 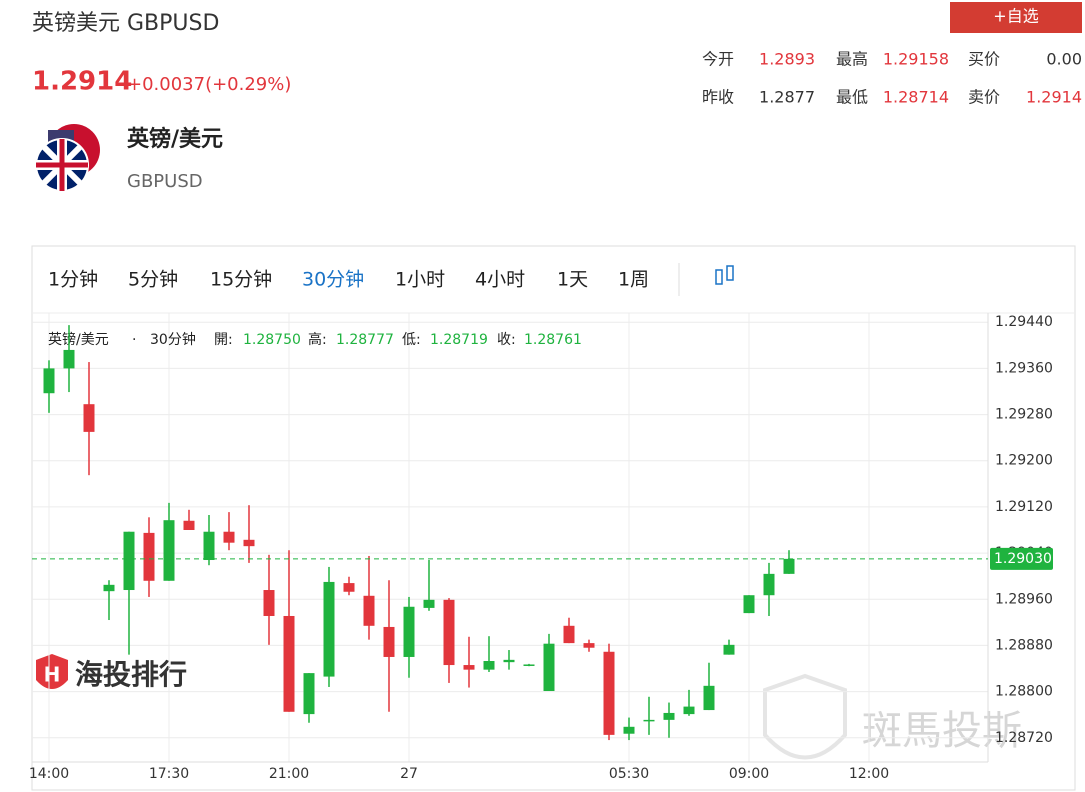 I want to click on interval-tab: 1小时, so click(x=420, y=280).